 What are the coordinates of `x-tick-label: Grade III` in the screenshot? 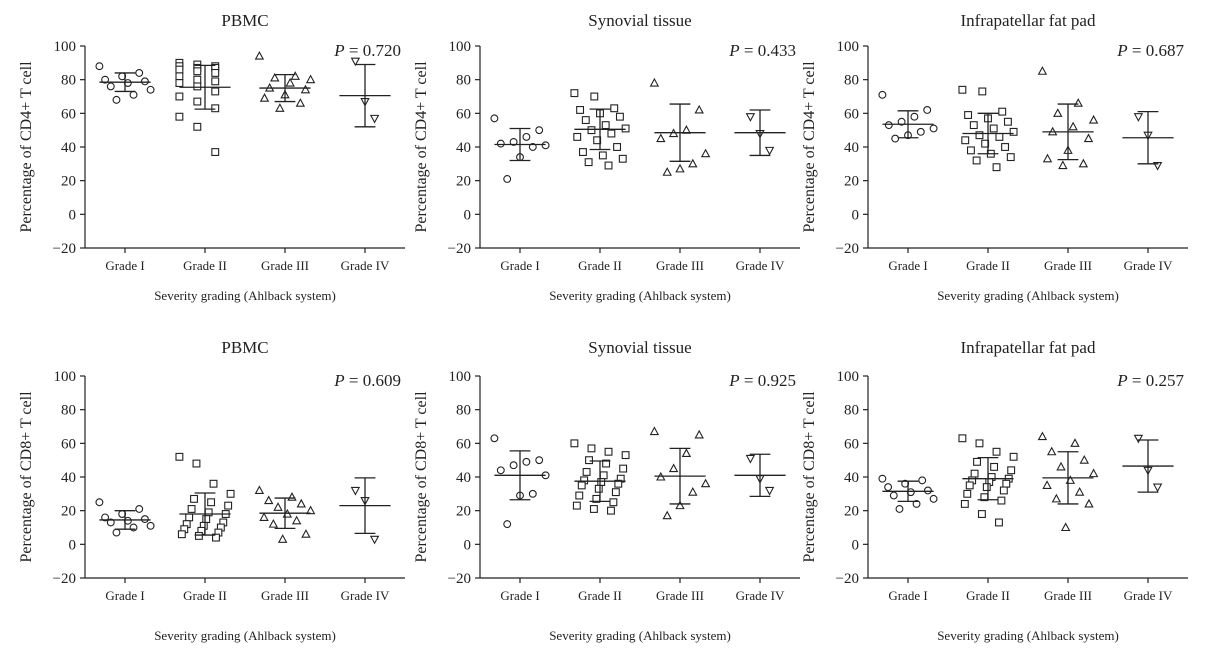 It's located at (1068, 595).